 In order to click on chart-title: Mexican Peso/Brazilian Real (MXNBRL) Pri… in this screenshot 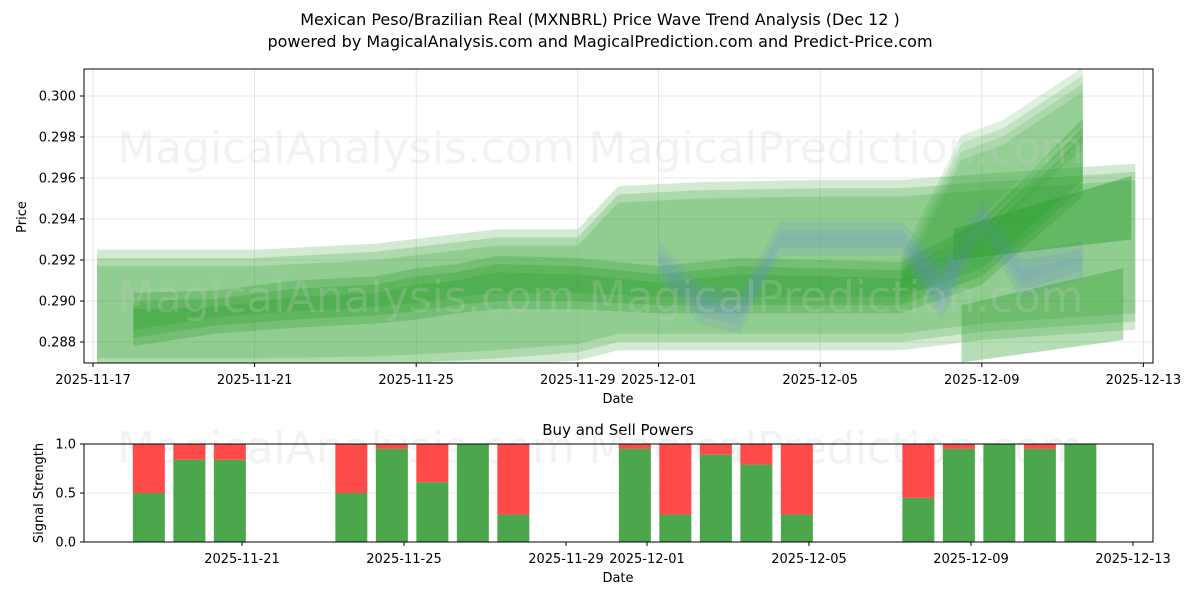, I will do `click(600, 19)`.